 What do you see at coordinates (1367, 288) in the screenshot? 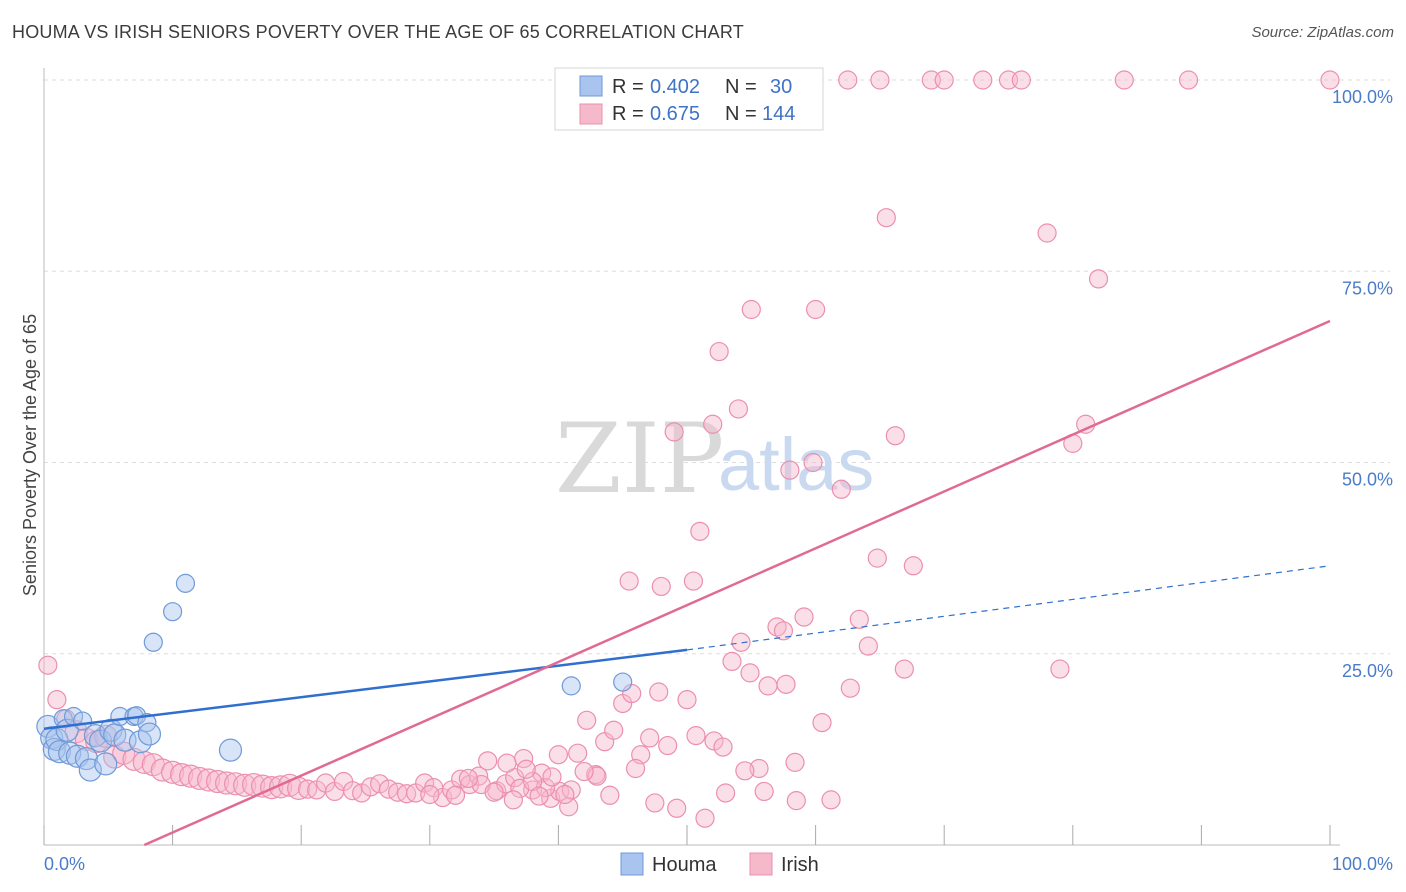
I see `y-tick-label-1: 75.0%` at bounding box center [1367, 288].